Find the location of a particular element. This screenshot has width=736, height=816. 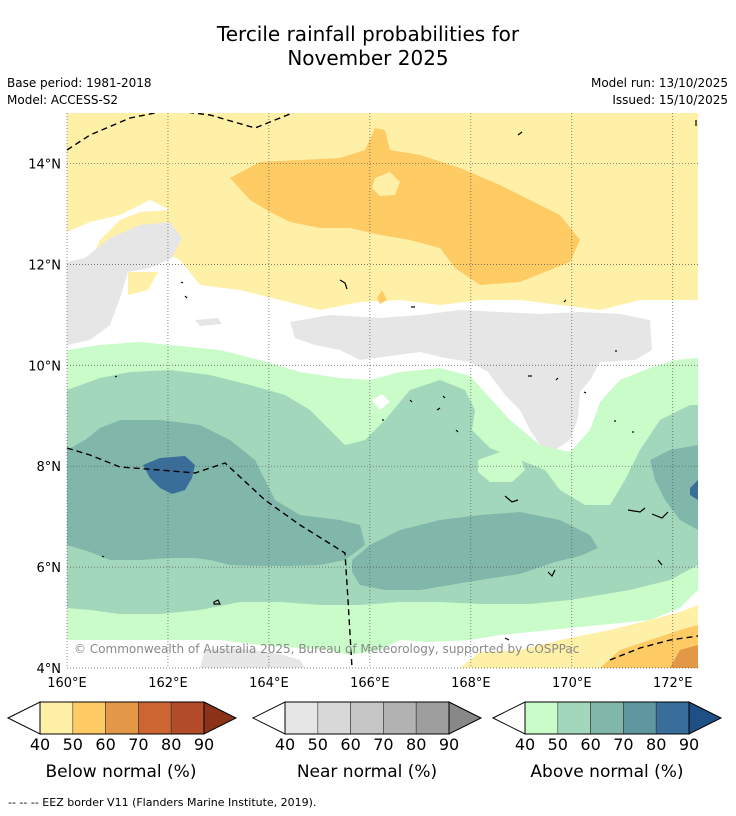

latitude-labels: 14°N 12°N 10°N 8°N 6°N 4°N is located at coordinates (44, 417).